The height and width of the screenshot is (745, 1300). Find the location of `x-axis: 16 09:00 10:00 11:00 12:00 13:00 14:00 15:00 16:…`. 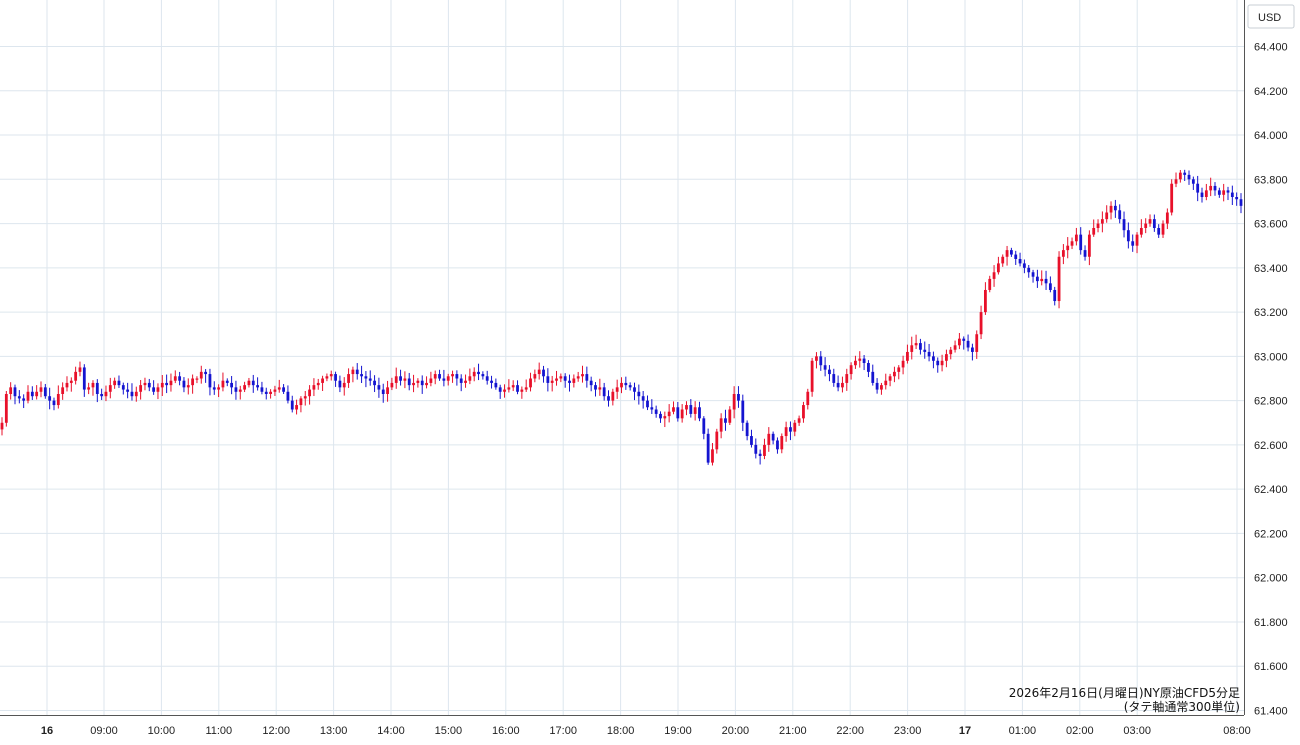

x-axis: 16 09:00 10:00 11:00 12:00 13:00 14:00 15:00 16:… is located at coordinates (625, 726).